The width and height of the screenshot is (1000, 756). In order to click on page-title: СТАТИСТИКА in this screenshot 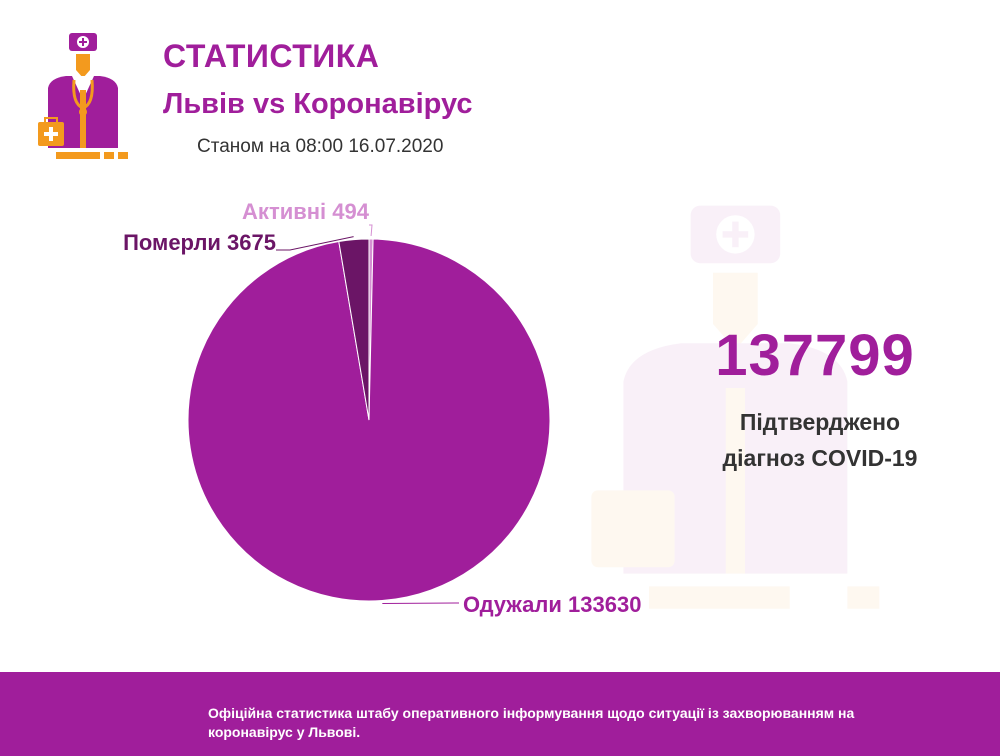, I will do `click(271, 56)`.